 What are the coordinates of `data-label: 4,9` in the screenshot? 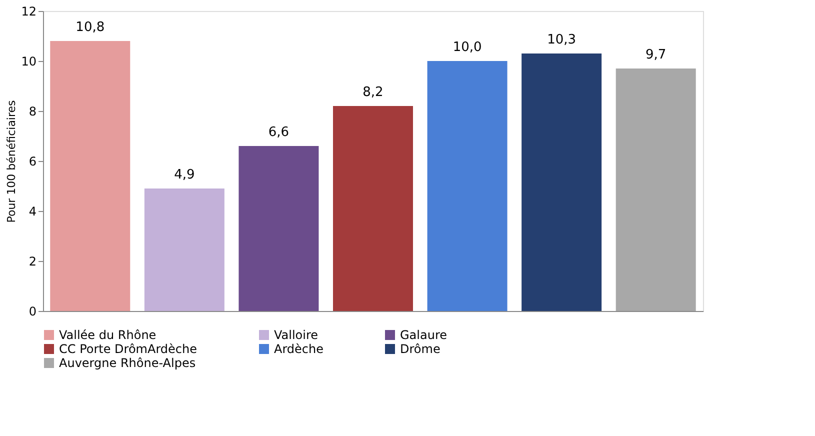 It's located at (184, 175).